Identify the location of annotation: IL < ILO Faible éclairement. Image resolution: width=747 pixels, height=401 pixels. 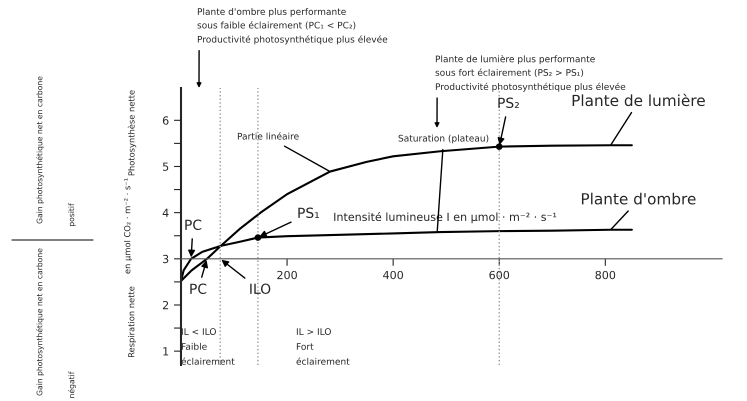
(208, 346).